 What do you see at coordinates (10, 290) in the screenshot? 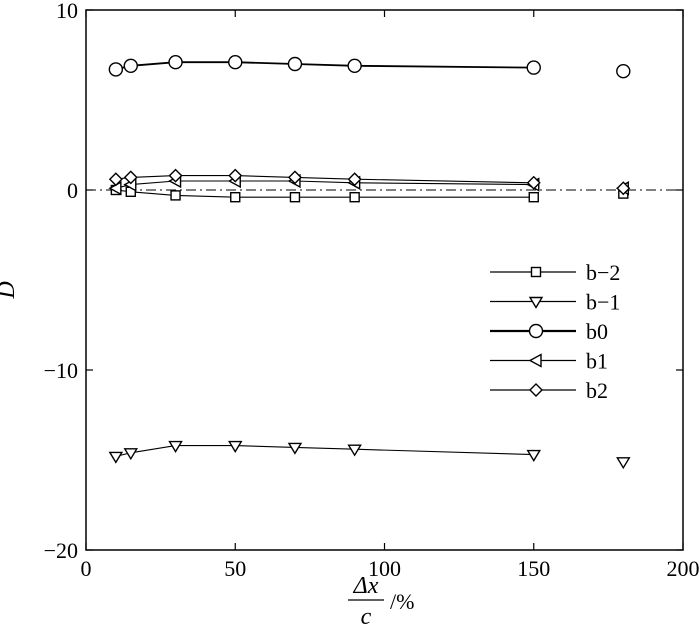
I see `y-axis-label: D` at bounding box center [10, 290].